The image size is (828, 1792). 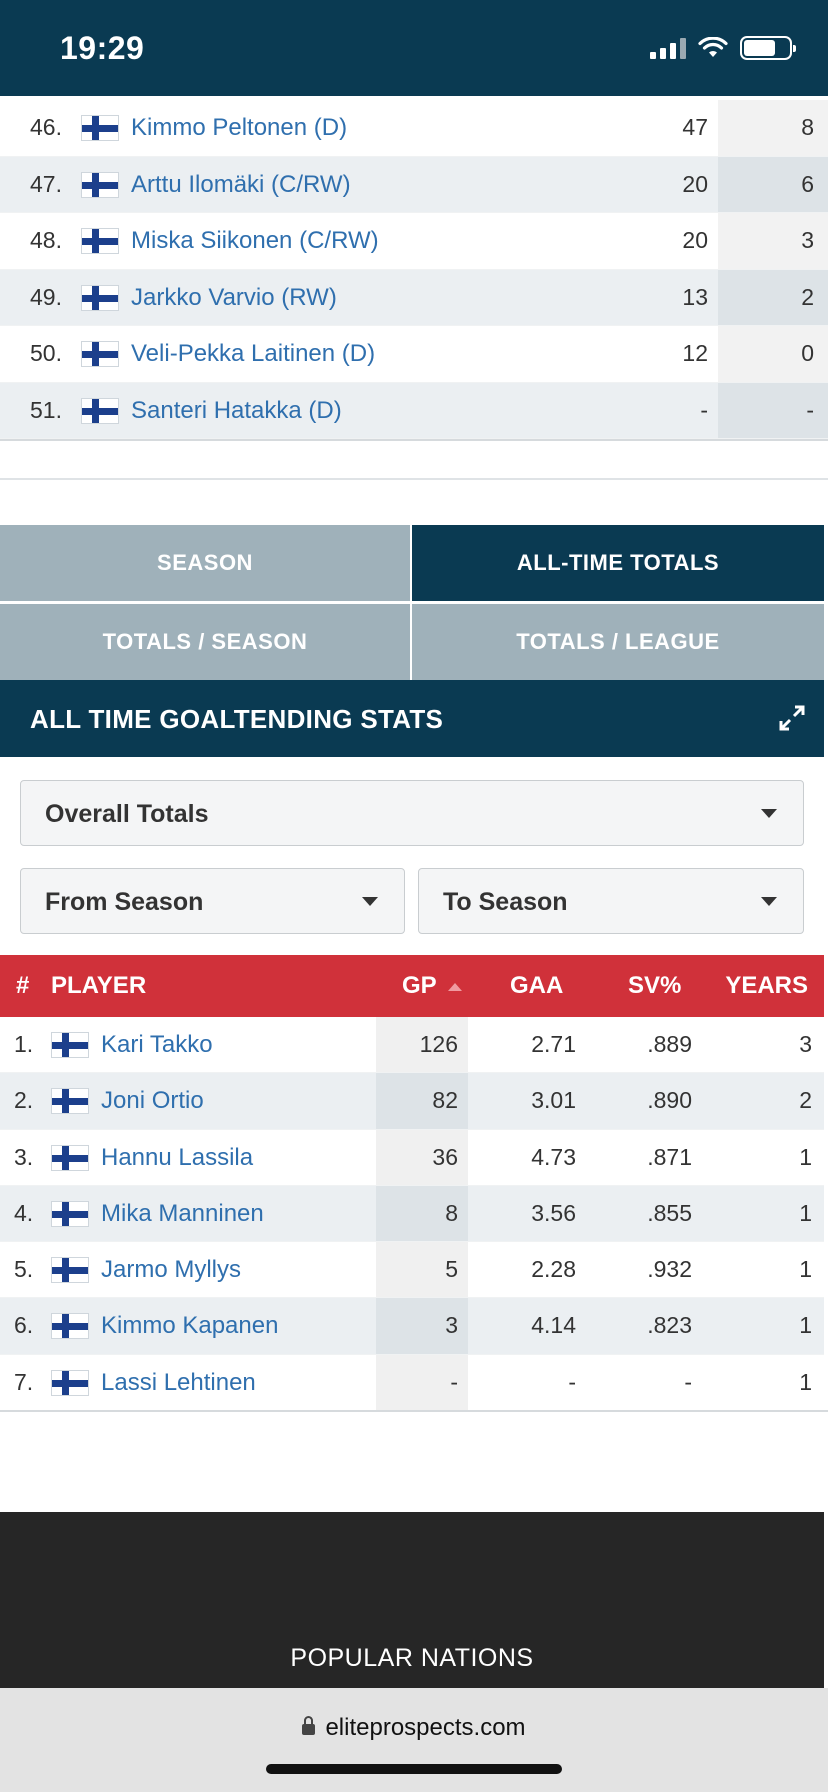 What do you see at coordinates (253, 353) in the screenshot?
I see `player-link: Veli-Pekka Laitinen (D)` at bounding box center [253, 353].